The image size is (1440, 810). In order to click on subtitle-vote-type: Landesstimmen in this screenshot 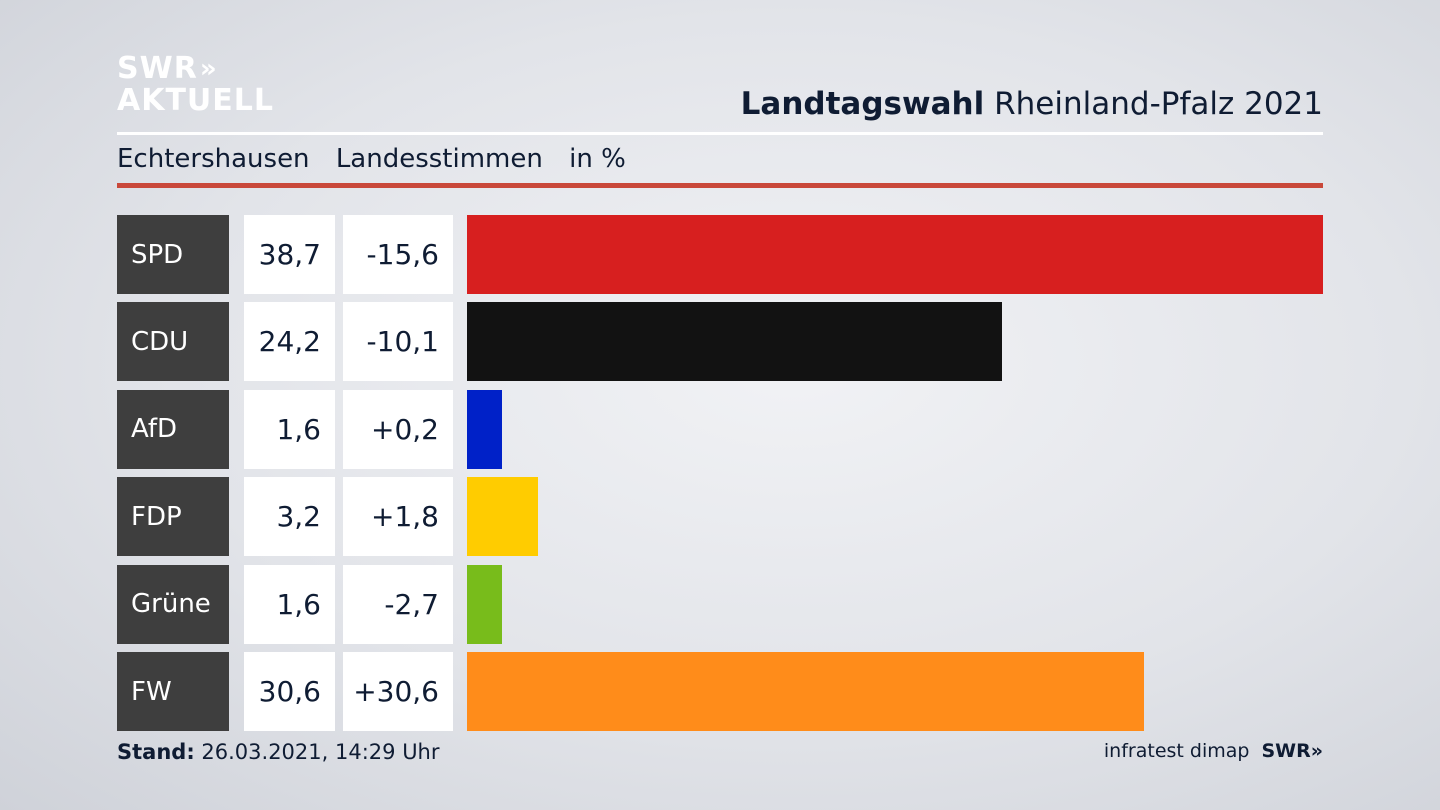, I will do `click(439, 159)`.